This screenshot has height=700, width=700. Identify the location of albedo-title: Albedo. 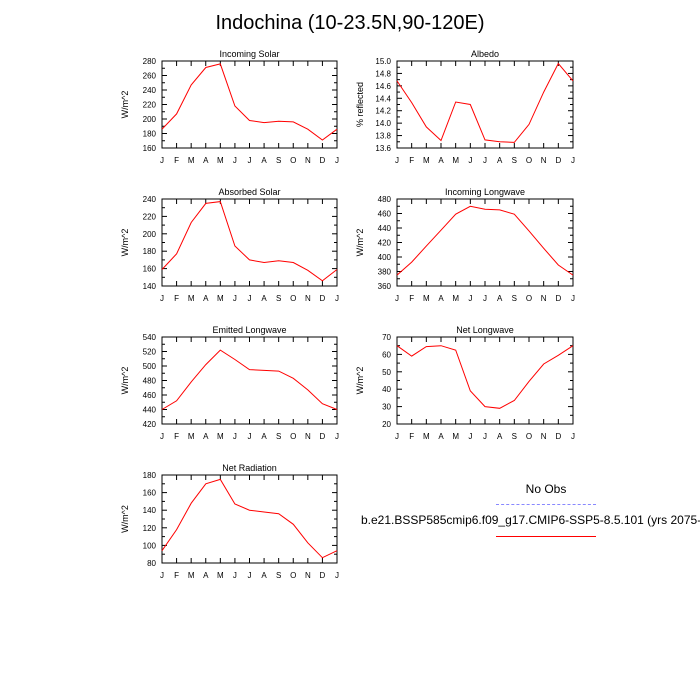
(485, 54).